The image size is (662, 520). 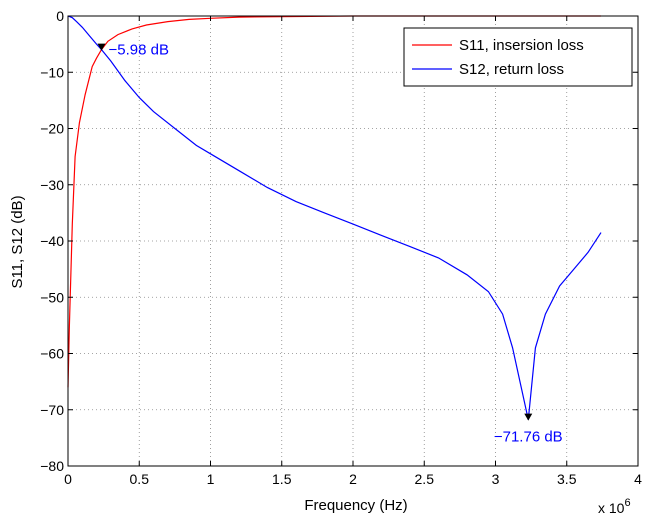 I want to click on y-tick-label: −10, so click(x=52, y=72).